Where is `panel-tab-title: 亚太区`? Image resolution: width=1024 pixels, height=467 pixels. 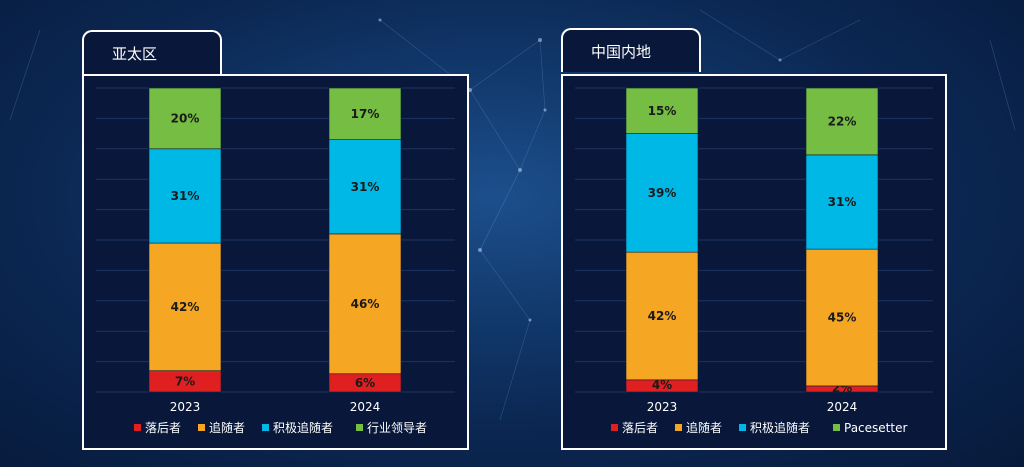
panel-tab-title: 亚太区 is located at coordinates (152, 52).